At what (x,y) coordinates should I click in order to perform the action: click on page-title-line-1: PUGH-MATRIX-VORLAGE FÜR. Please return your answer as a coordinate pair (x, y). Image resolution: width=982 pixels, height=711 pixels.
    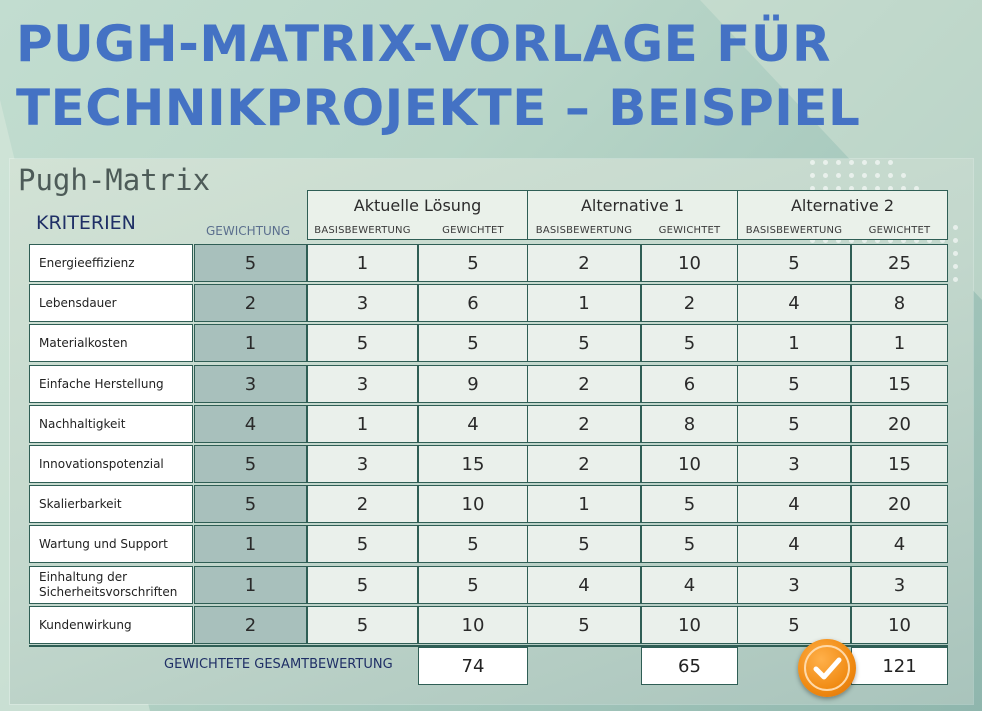
    Looking at the image, I should click on (423, 44).